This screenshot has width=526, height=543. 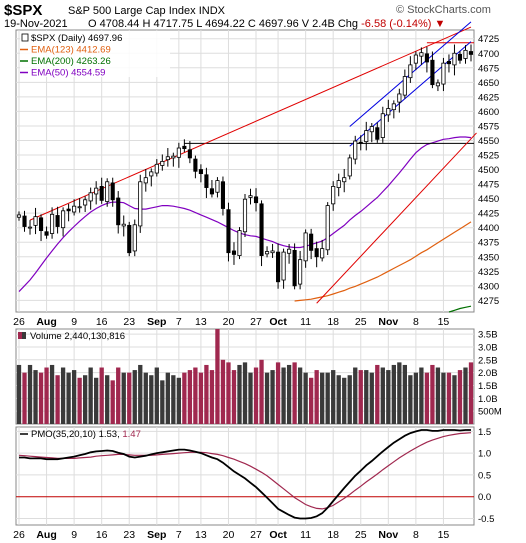 I want to click on price-x-tick-label: Oct, so click(x=278, y=322).